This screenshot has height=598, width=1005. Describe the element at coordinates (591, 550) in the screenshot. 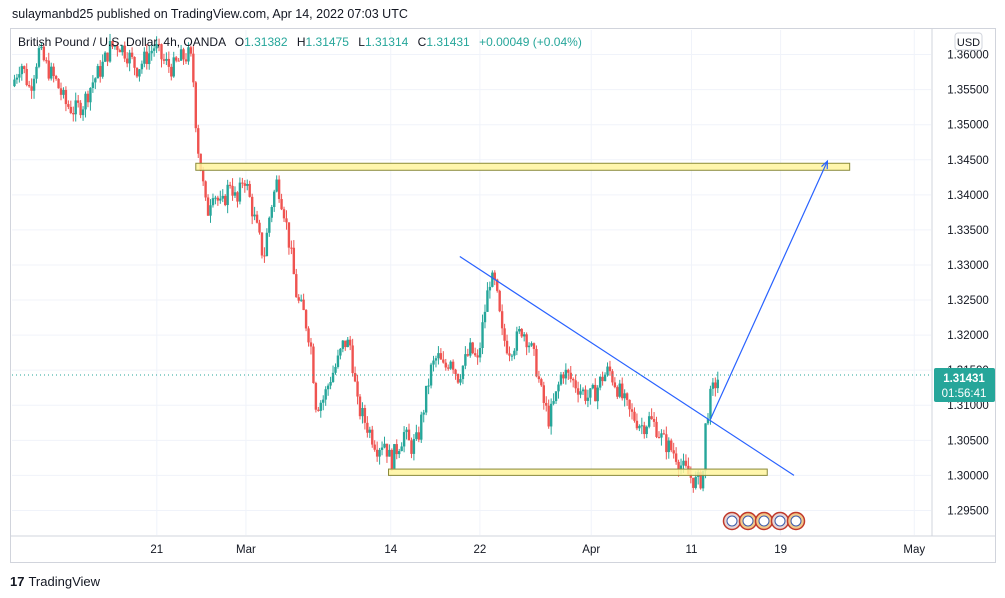

I see `x-tick-label: Apr` at that location.